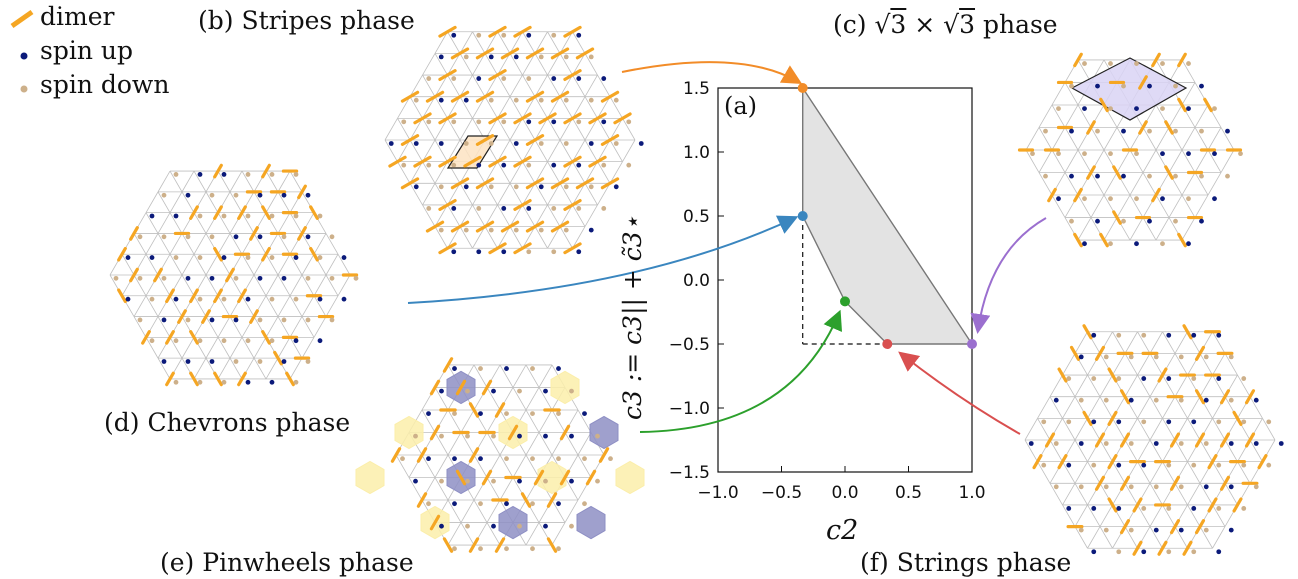 The height and width of the screenshot is (579, 1298). What do you see at coordinates (845, 301) in the screenshot?
I see `phase-point-e` at bounding box center [845, 301].